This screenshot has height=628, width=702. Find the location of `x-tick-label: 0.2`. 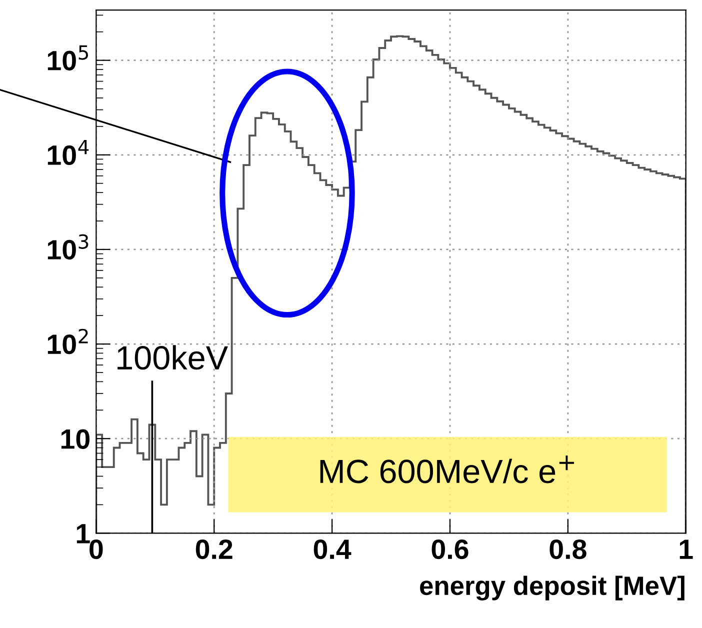

x-tick-label: 0.2 is located at coordinates (214, 549).